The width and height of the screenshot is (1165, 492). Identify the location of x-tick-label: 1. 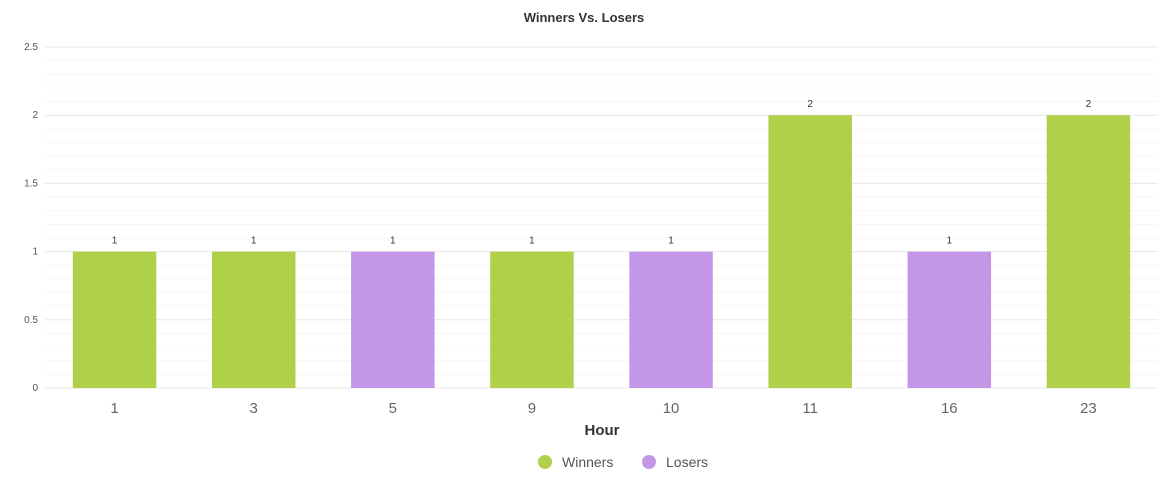
(114, 408).